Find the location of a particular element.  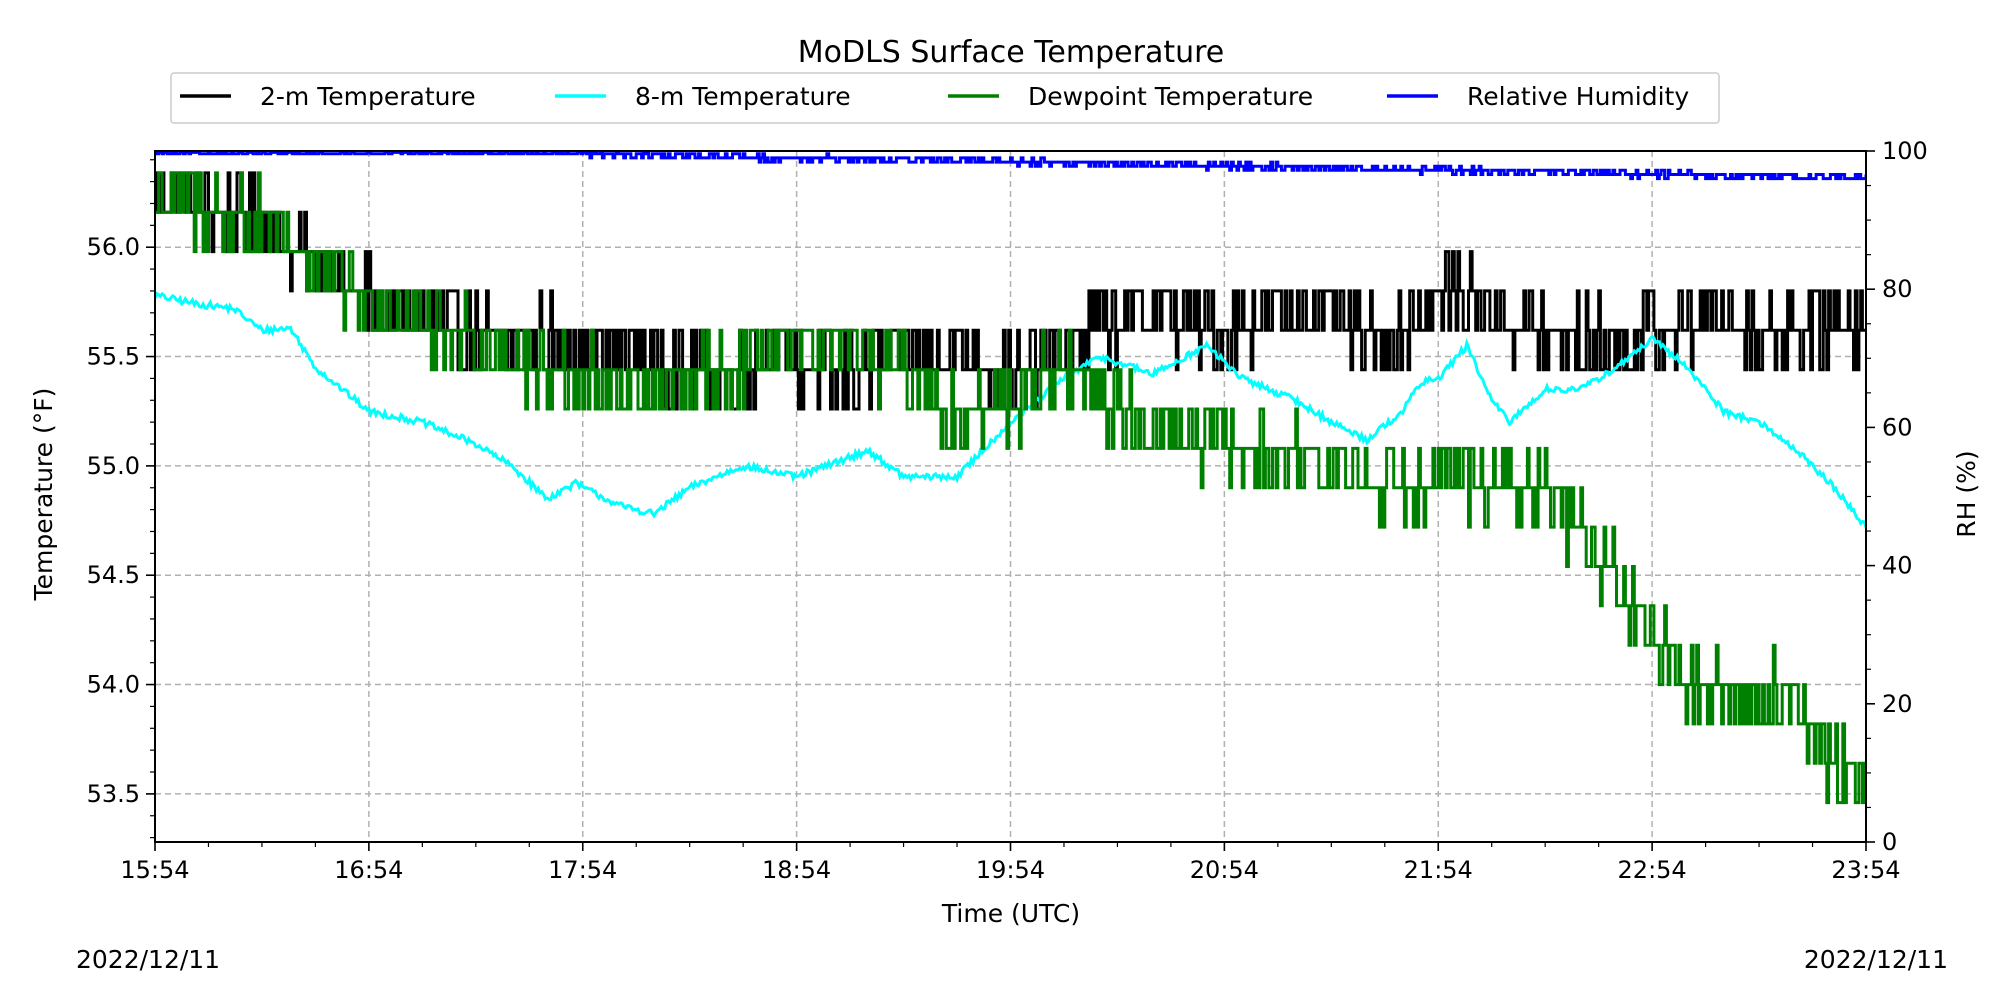

y2-tick-label: 80 is located at coordinates (1897, 289).